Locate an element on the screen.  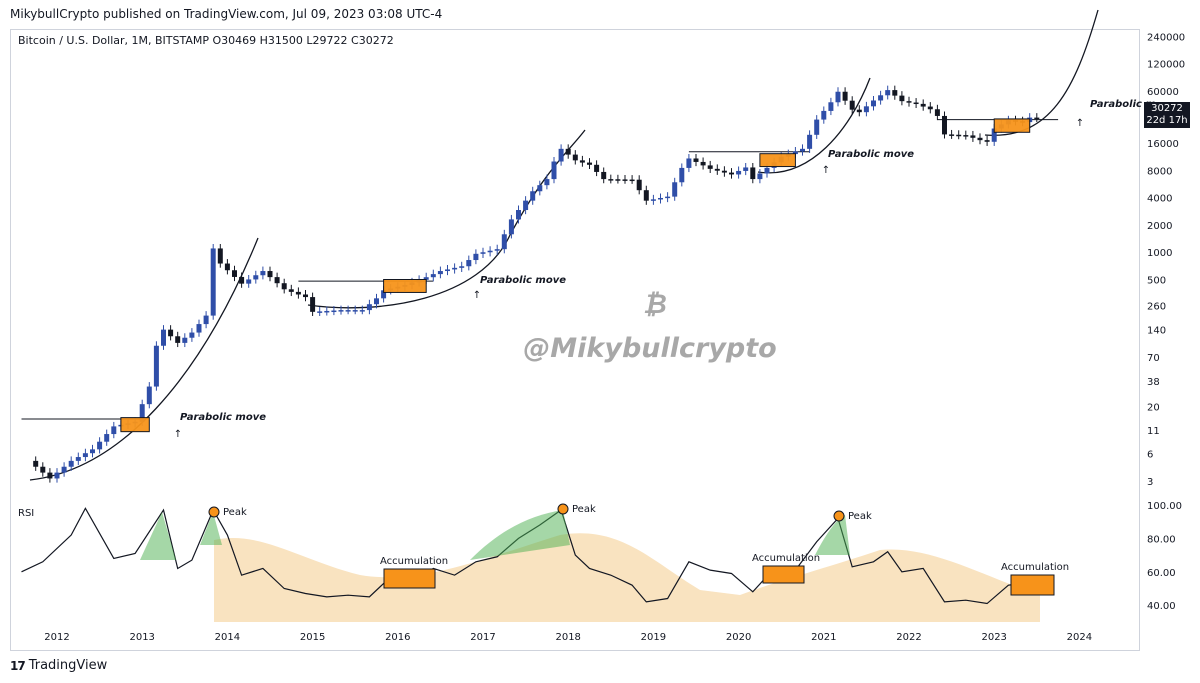
price-tick-label: 500 is located at coordinates (1156, 281).